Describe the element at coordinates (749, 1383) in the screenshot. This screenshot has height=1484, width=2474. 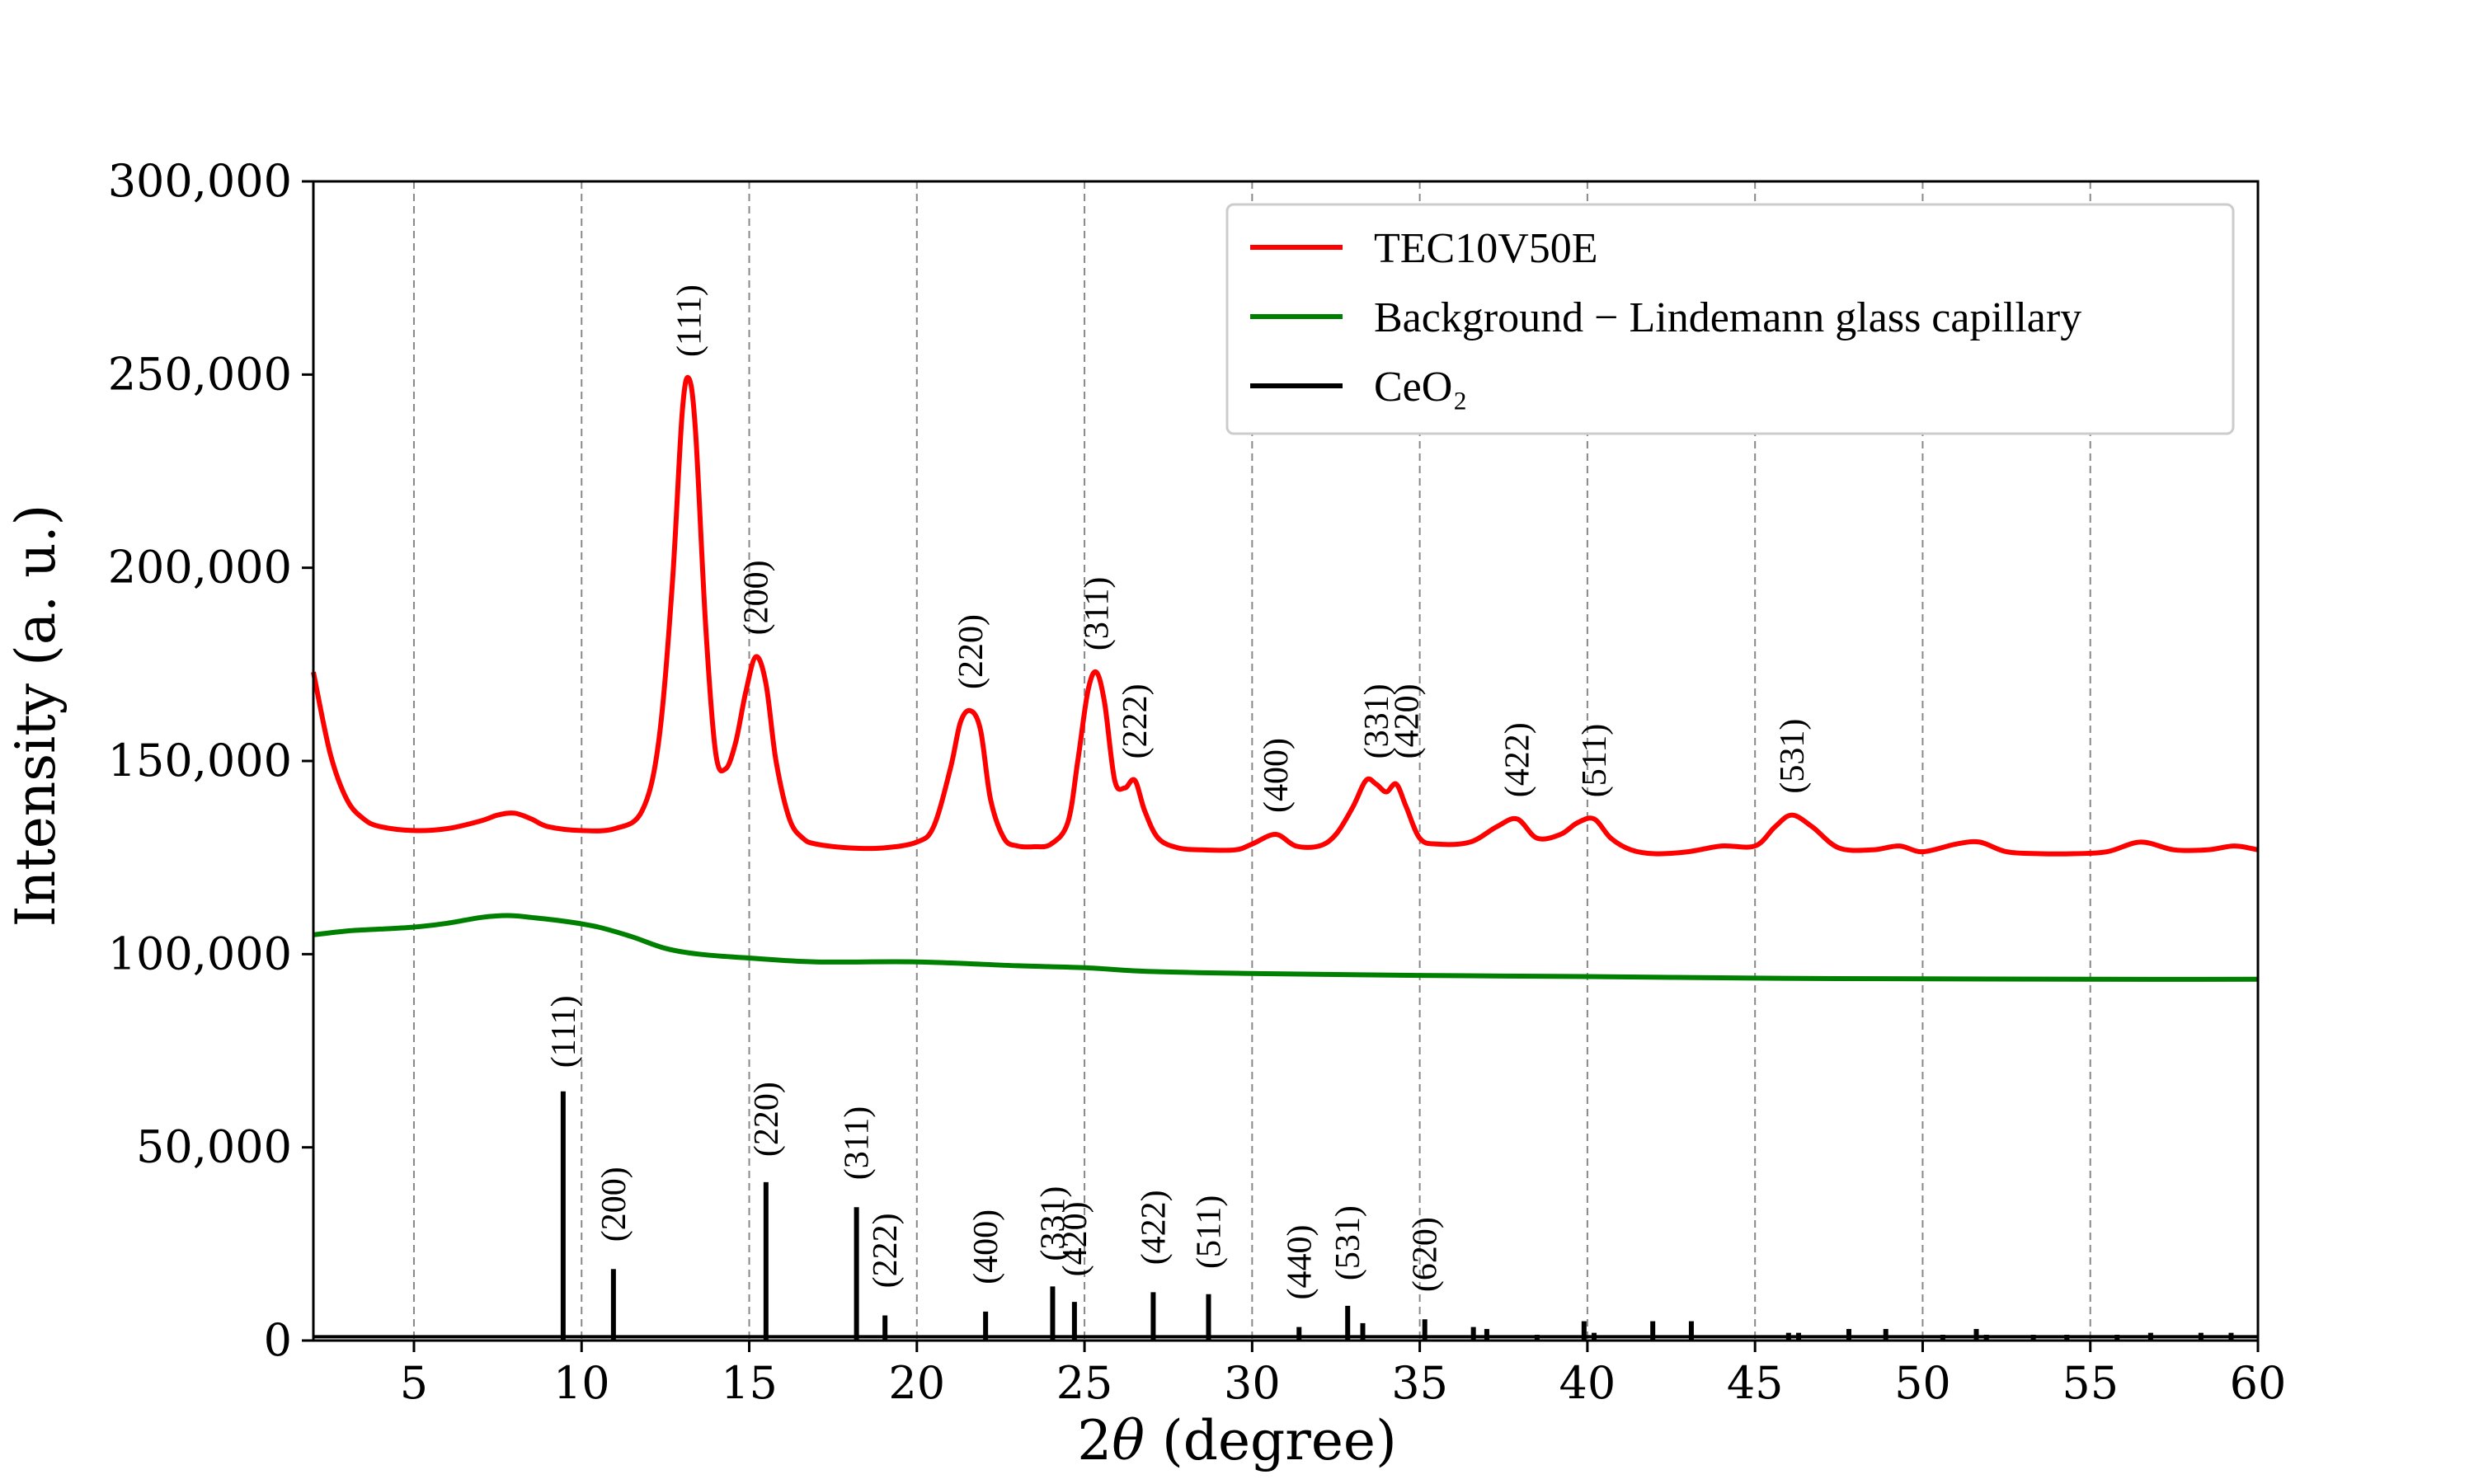
I see `x-tick-label: 15` at that location.